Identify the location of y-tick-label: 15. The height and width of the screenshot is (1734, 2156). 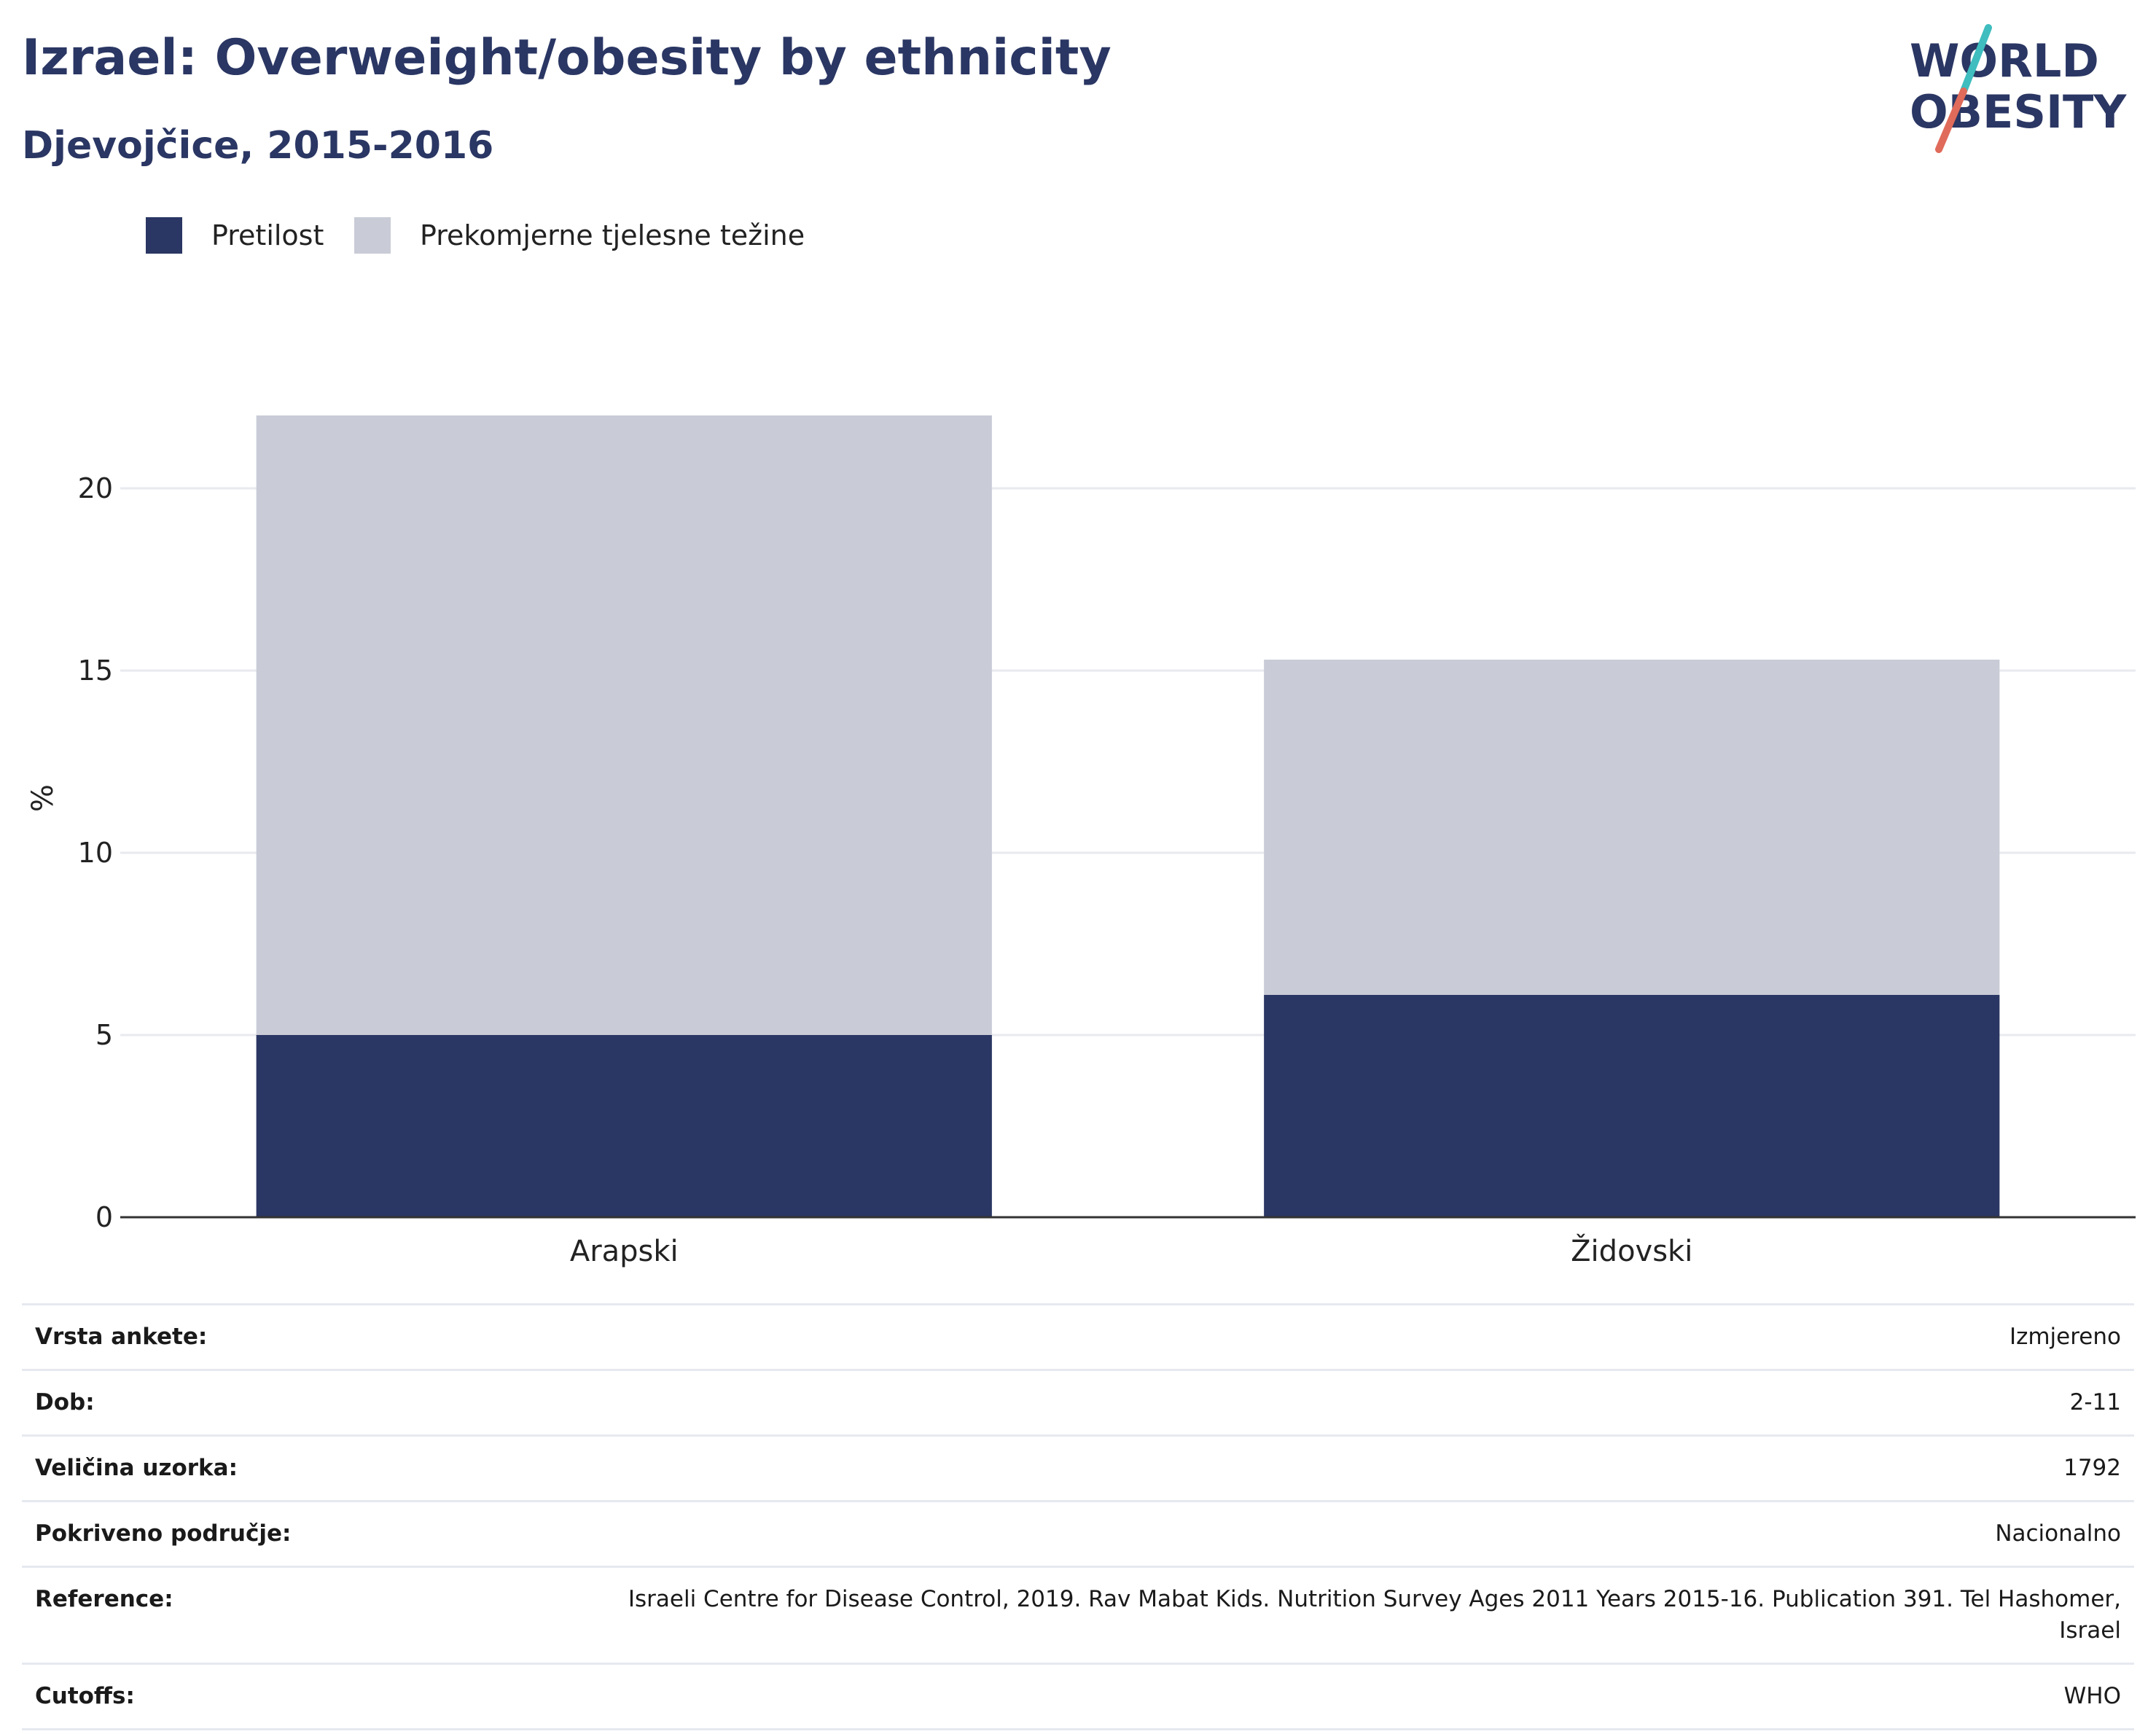
(96, 671).